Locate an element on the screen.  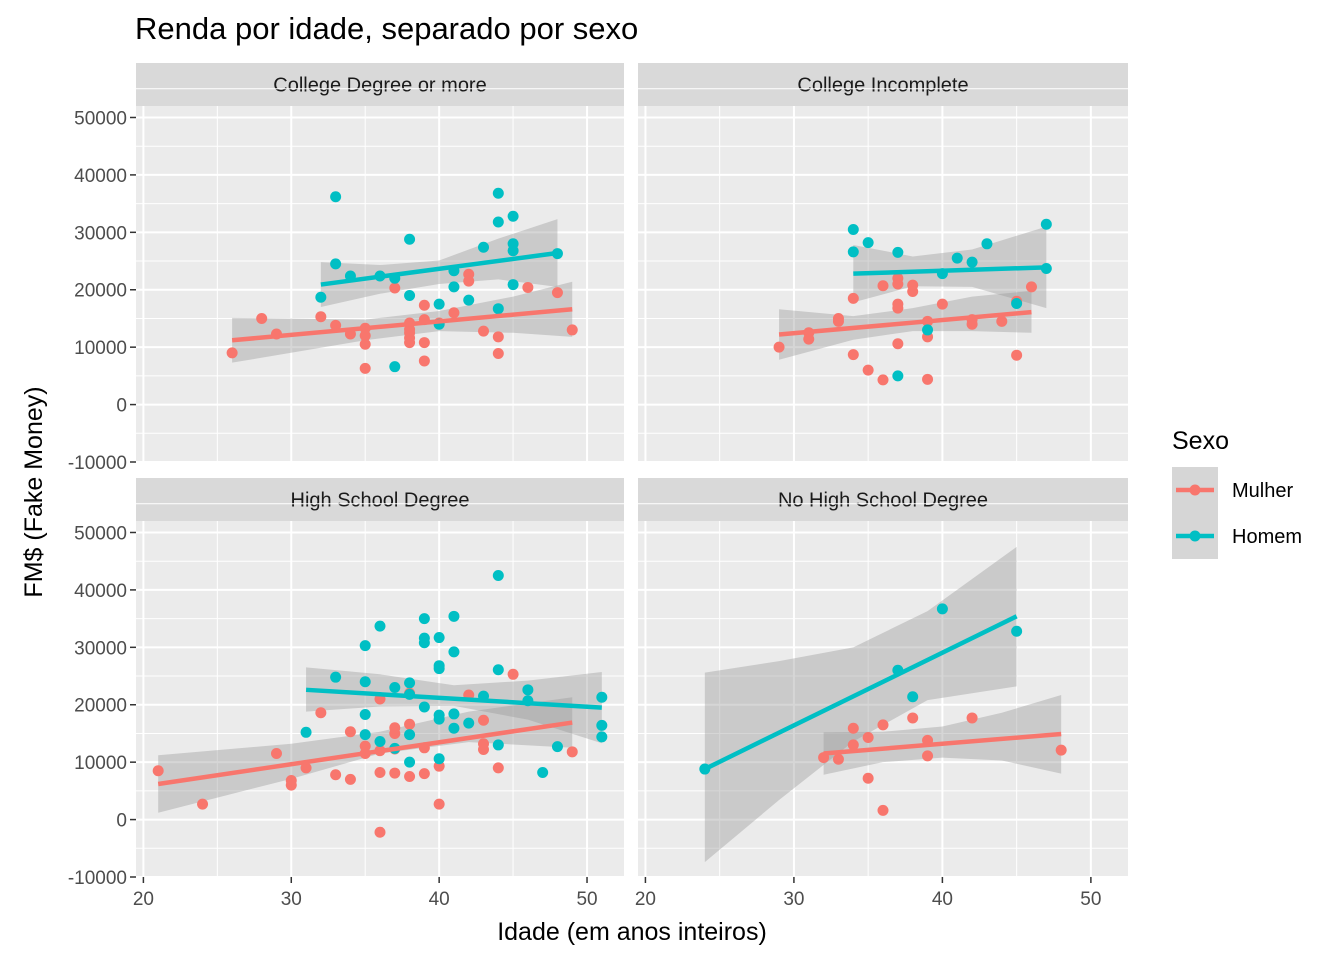
confidence-band-homem is located at coordinates (860, 704).